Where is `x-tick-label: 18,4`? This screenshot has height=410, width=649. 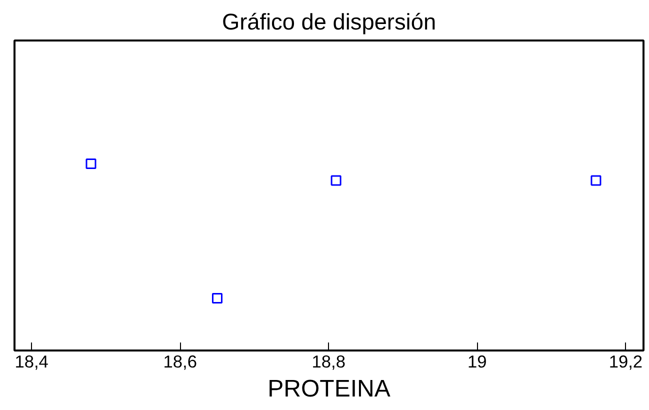 x-tick-label: 18,4 is located at coordinates (31, 362).